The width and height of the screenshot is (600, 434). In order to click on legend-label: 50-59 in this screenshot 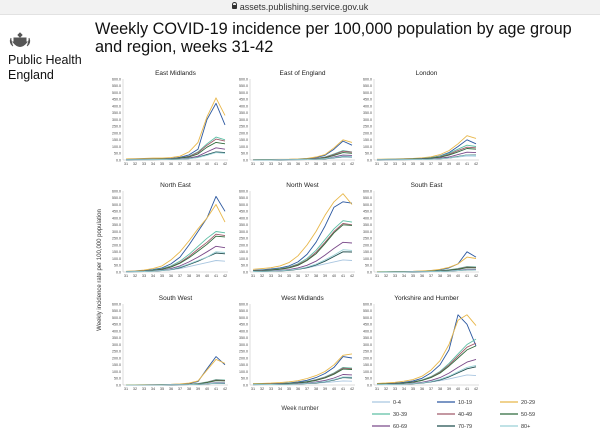, I will do `click(528, 415)`.